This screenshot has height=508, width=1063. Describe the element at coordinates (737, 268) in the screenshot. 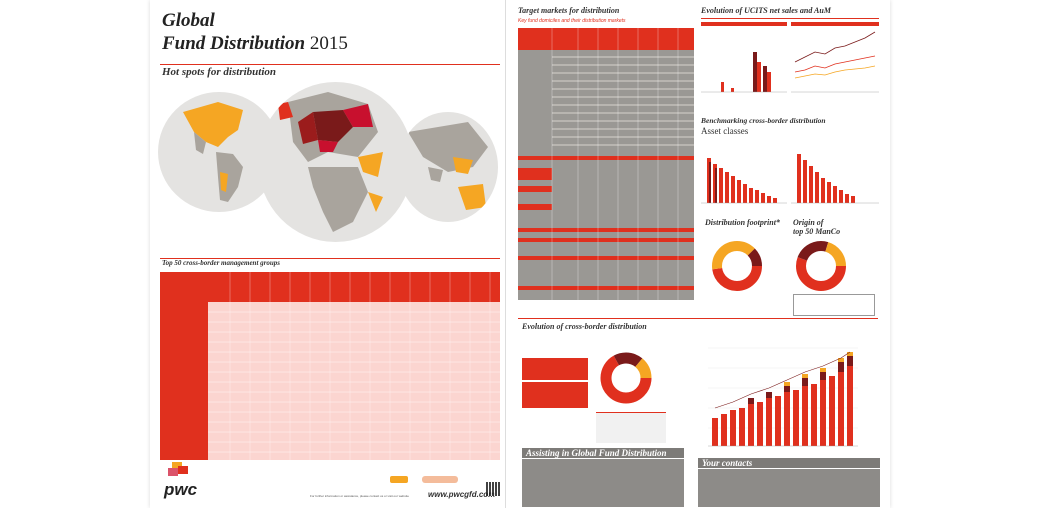

I see `distribution-footprint-donut` at that location.